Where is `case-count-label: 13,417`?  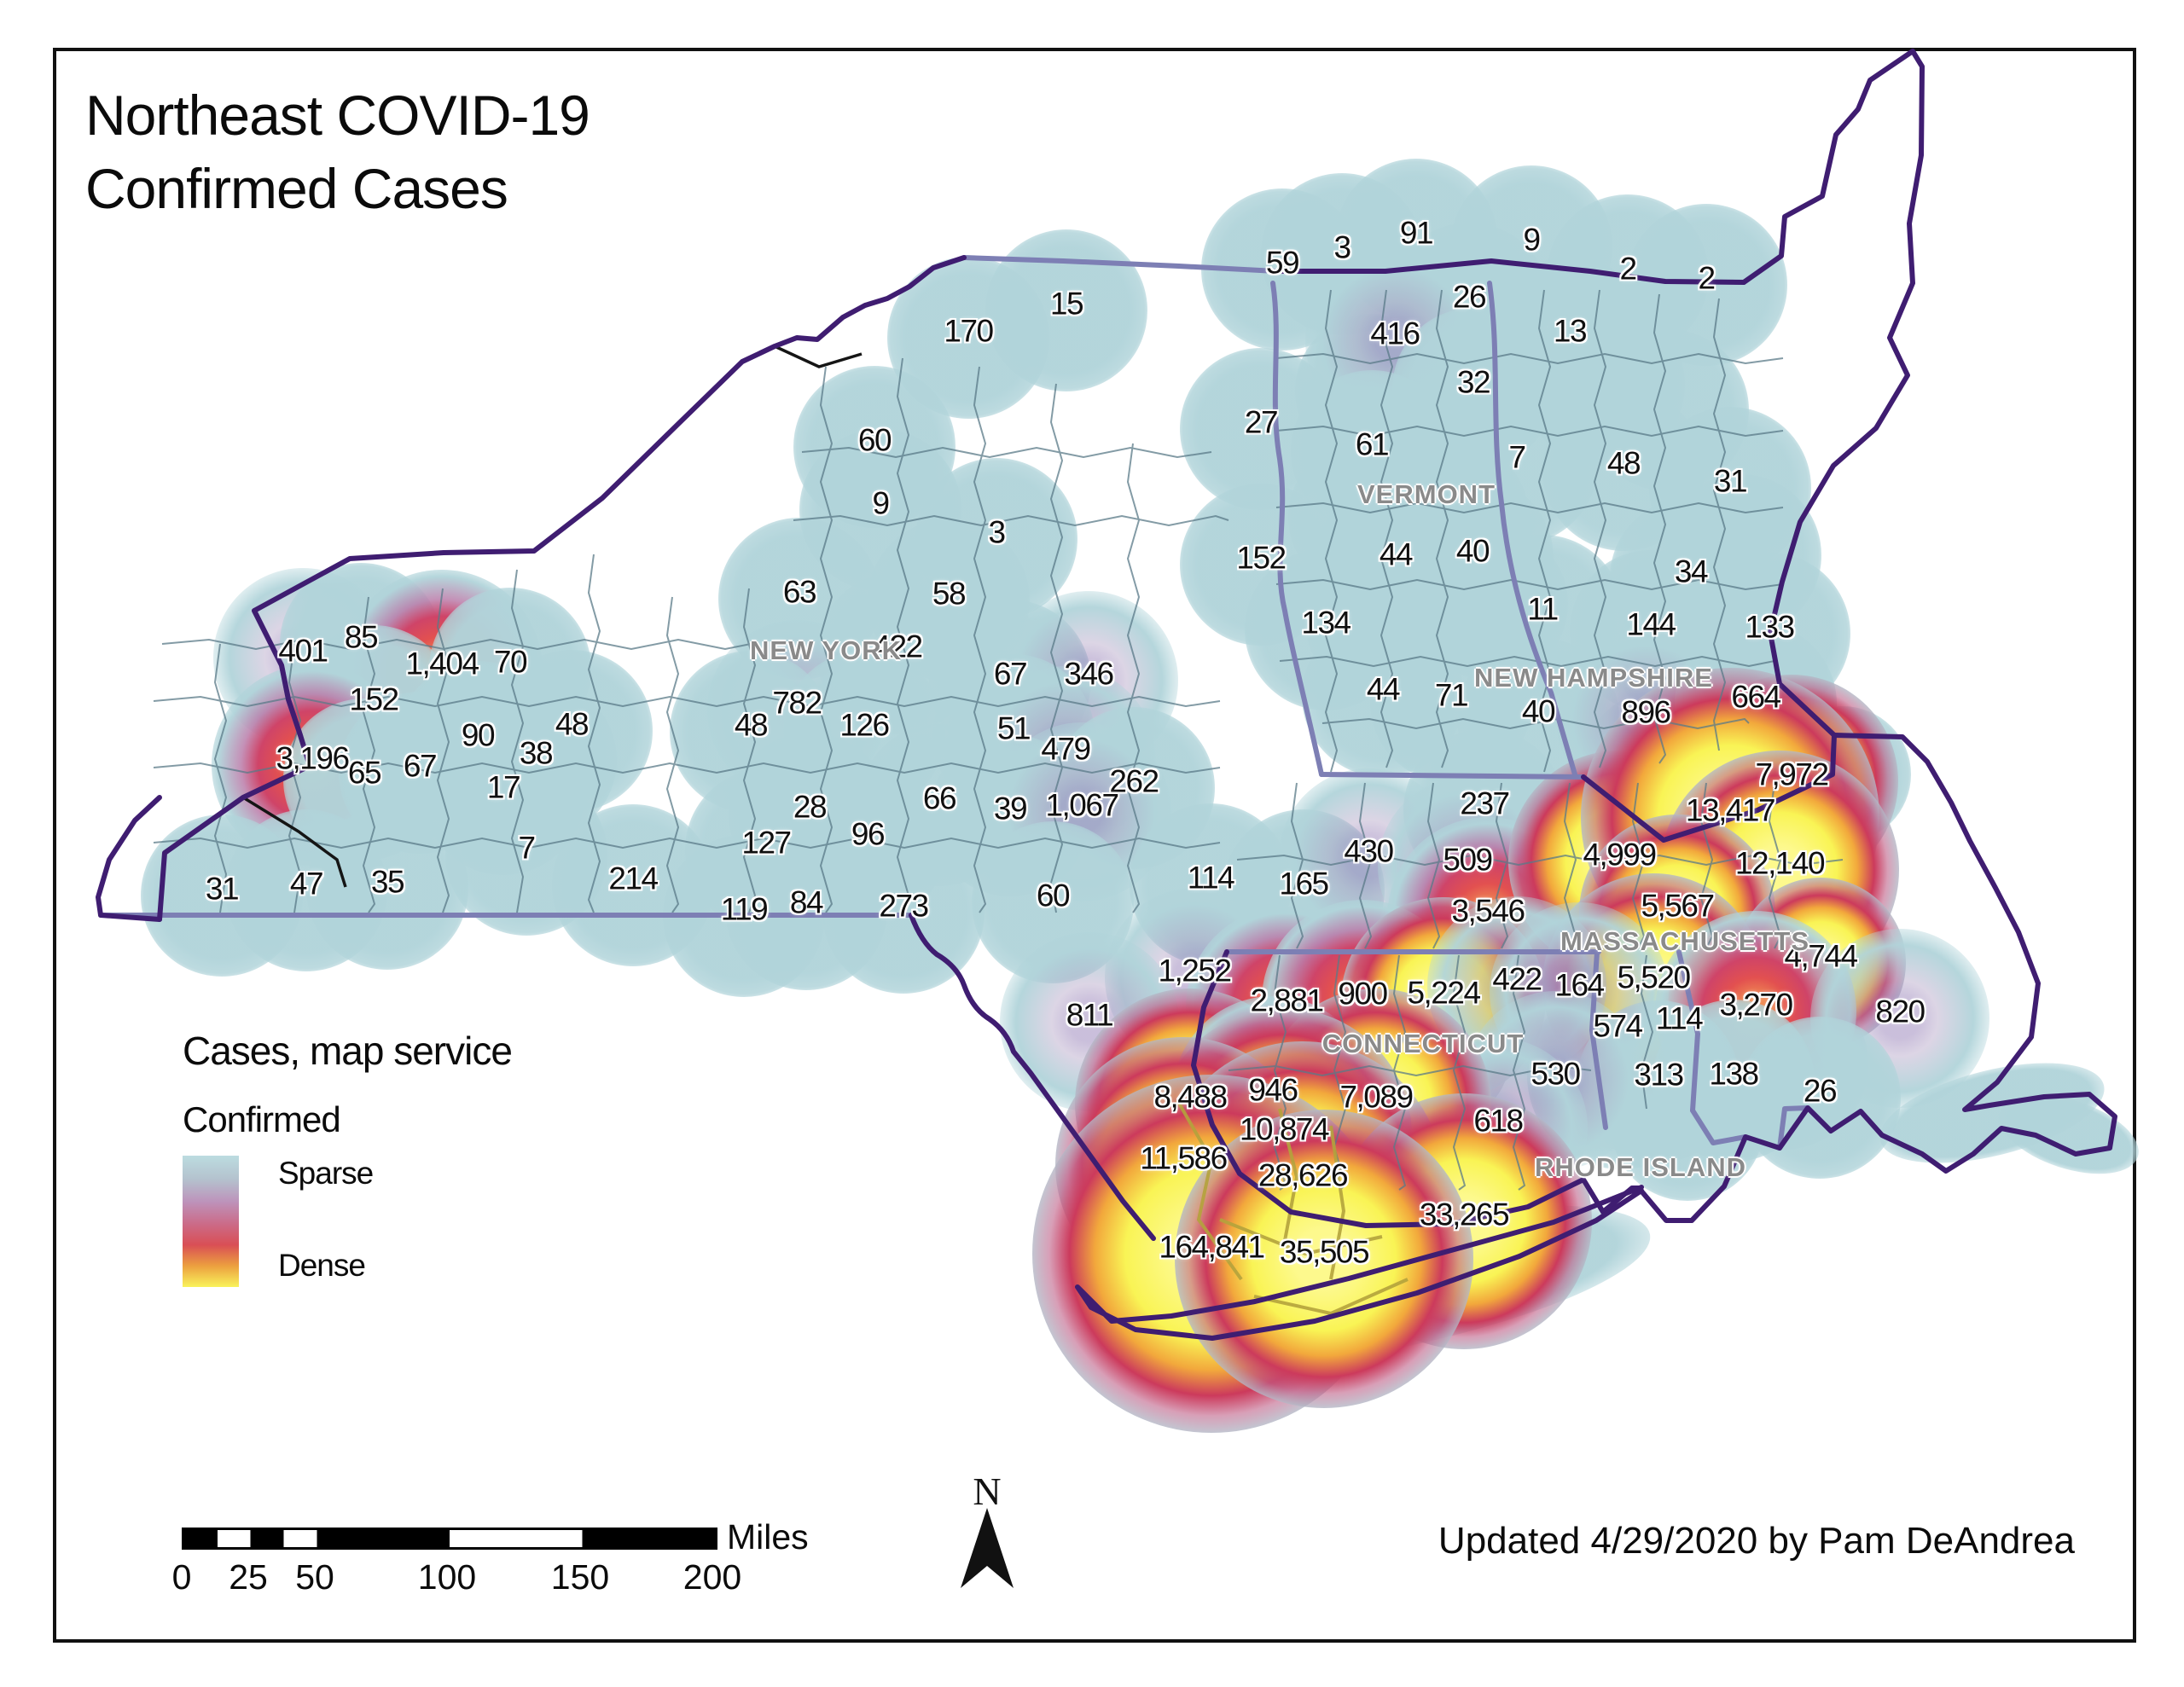
case-count-label: 13,417 is located at coordinates (1731, 810).